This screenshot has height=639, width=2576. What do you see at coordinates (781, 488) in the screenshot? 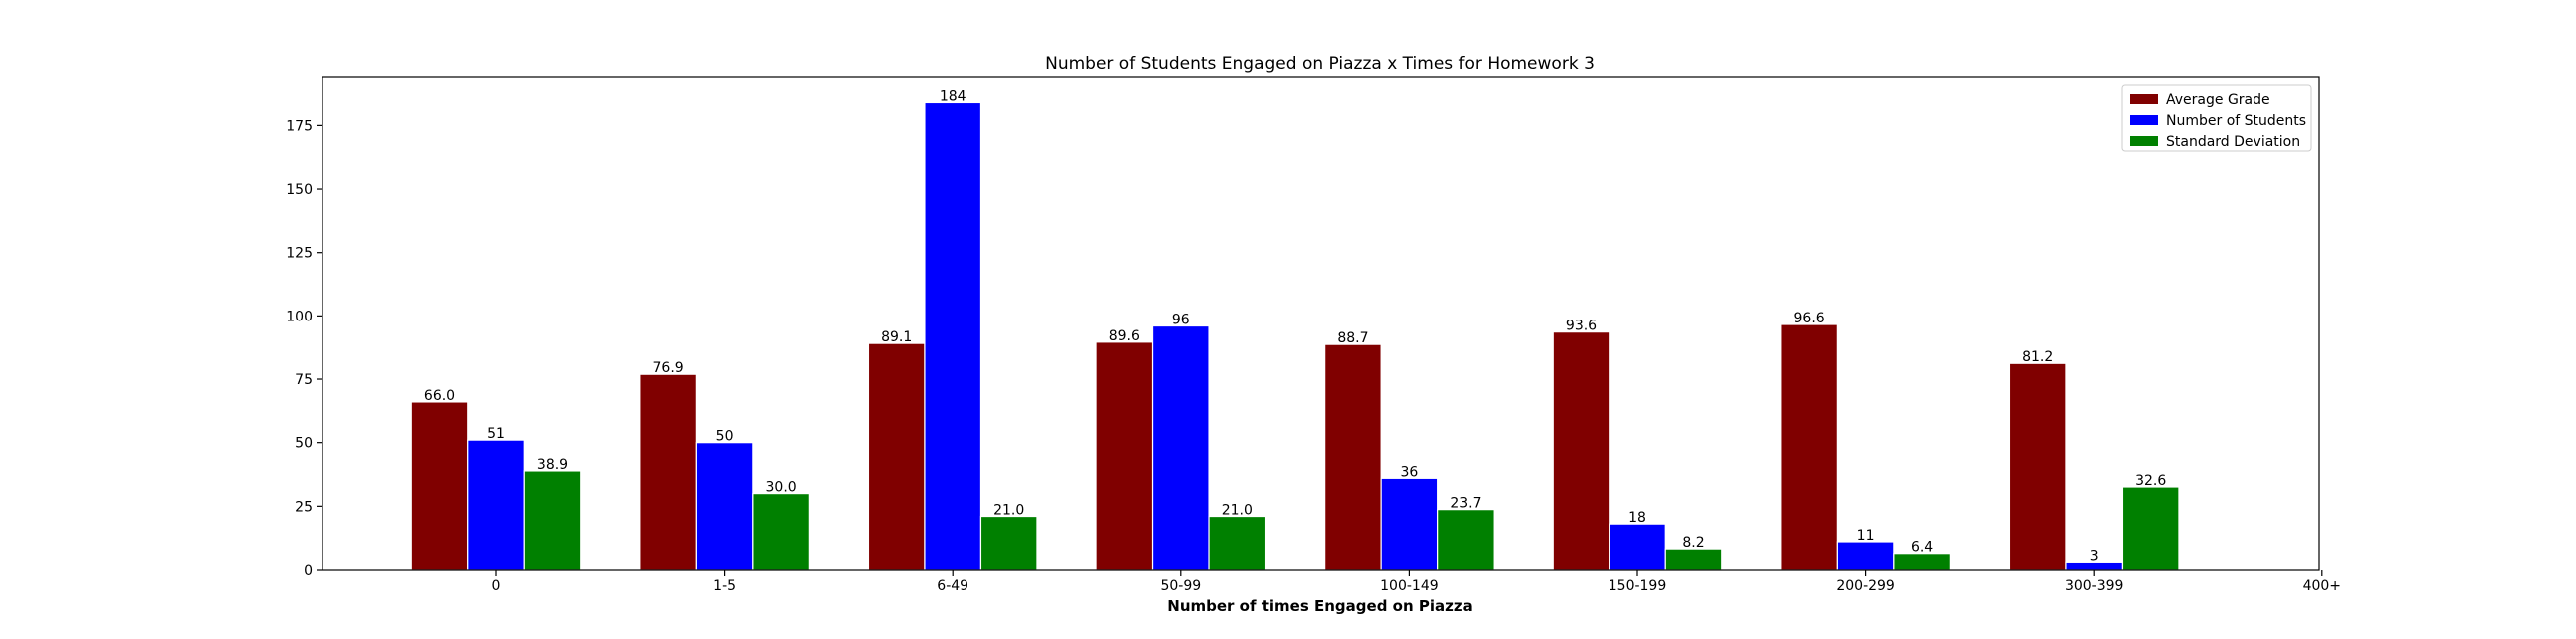
I see `bar-value-label: 30.0` at bounding box center [781, 488].